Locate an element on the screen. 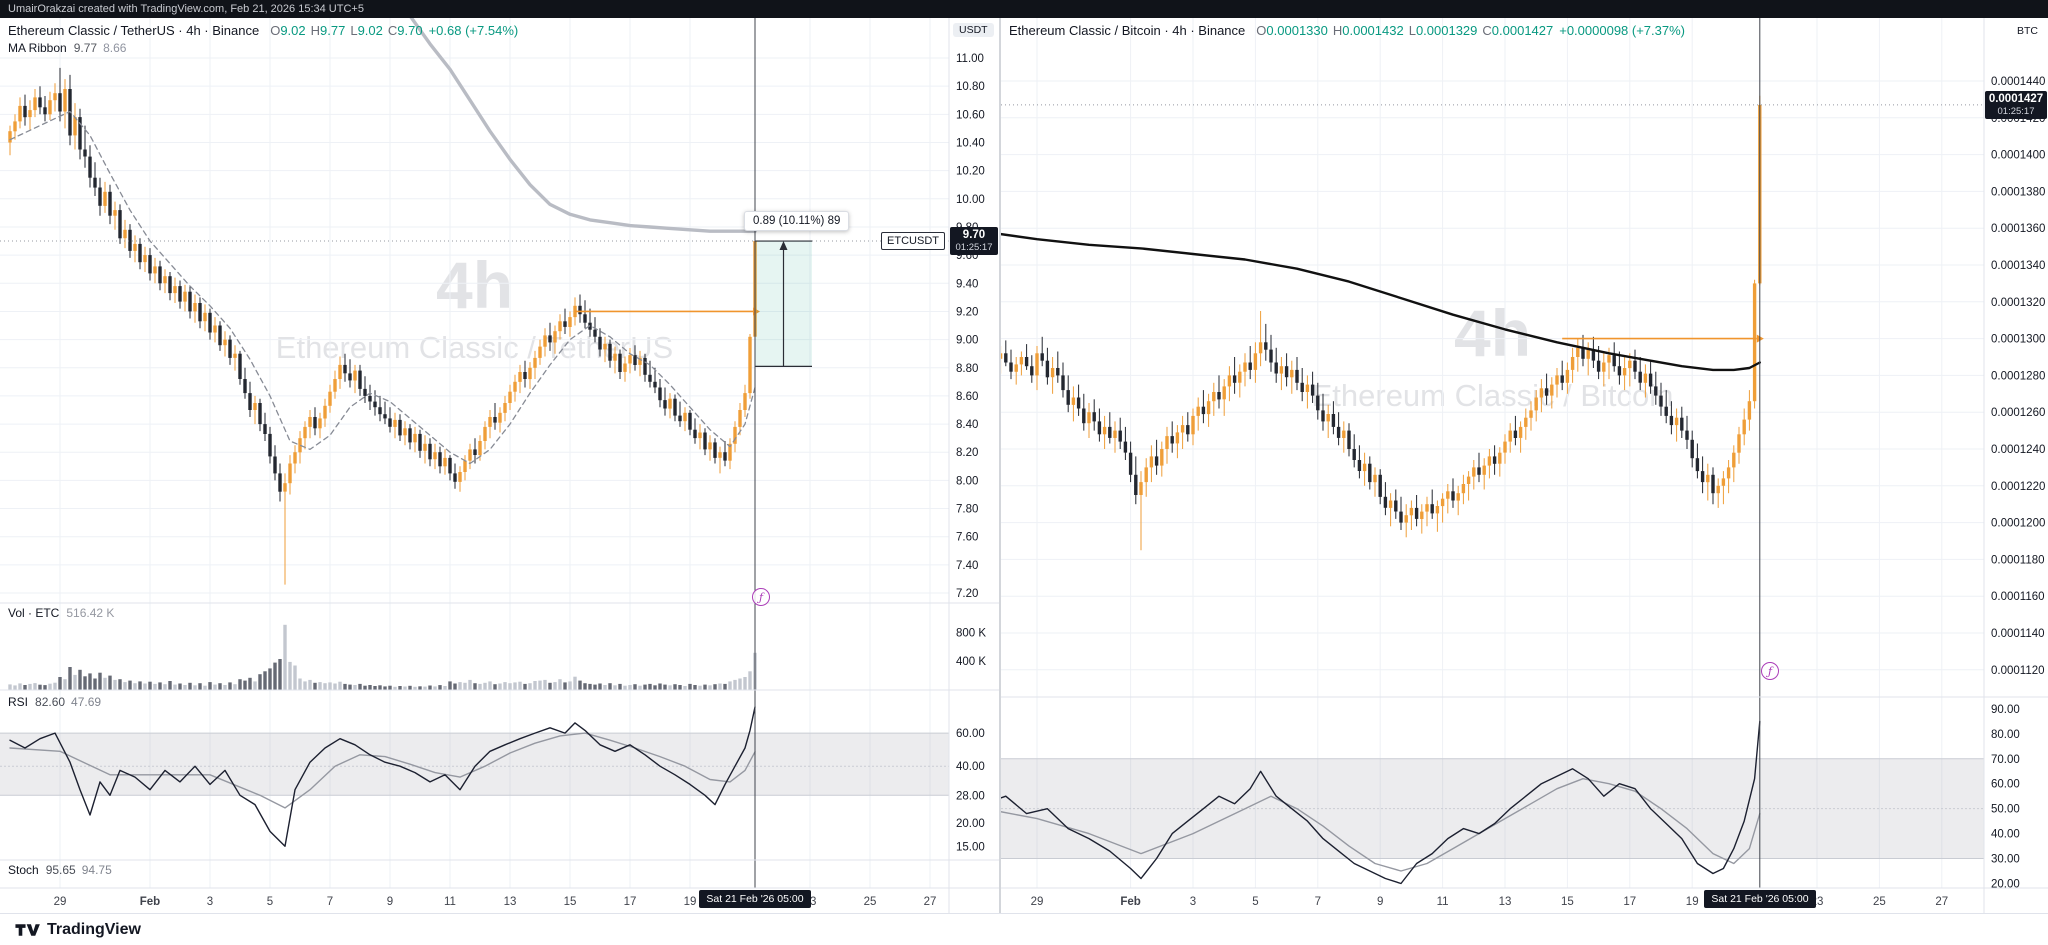 The image size is (2048, 945). svg-text: 10.80 is located at coordinates (970, 87).